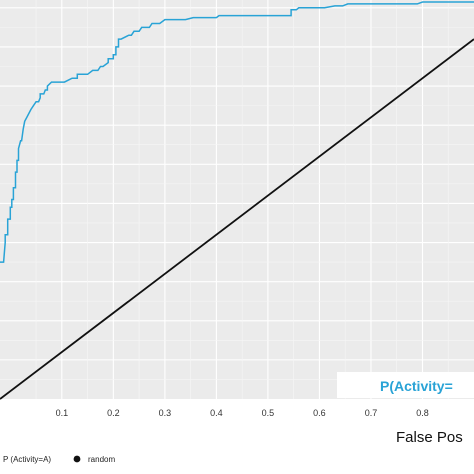 This screenshot has height=474, width=474. I want to click on x-axis-label: False Pos, so click(429, 437).